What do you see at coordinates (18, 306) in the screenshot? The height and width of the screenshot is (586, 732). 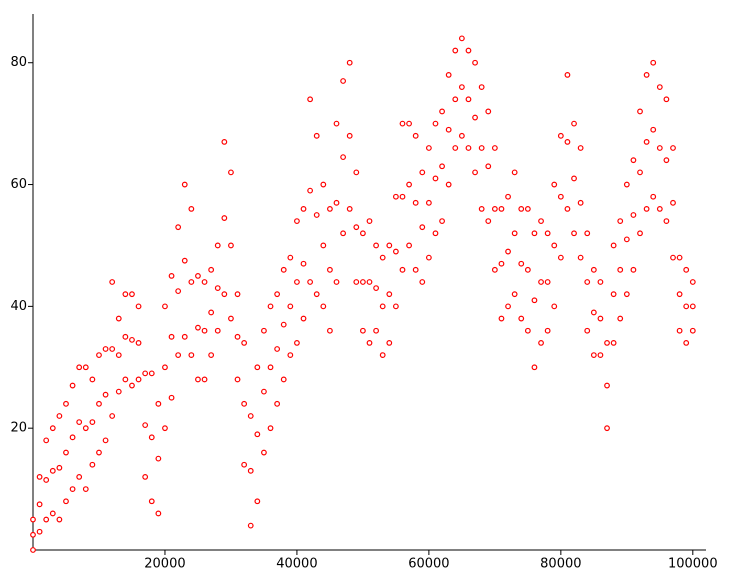 I see `y-tick-label: 40` at bounding box center [18, 306].